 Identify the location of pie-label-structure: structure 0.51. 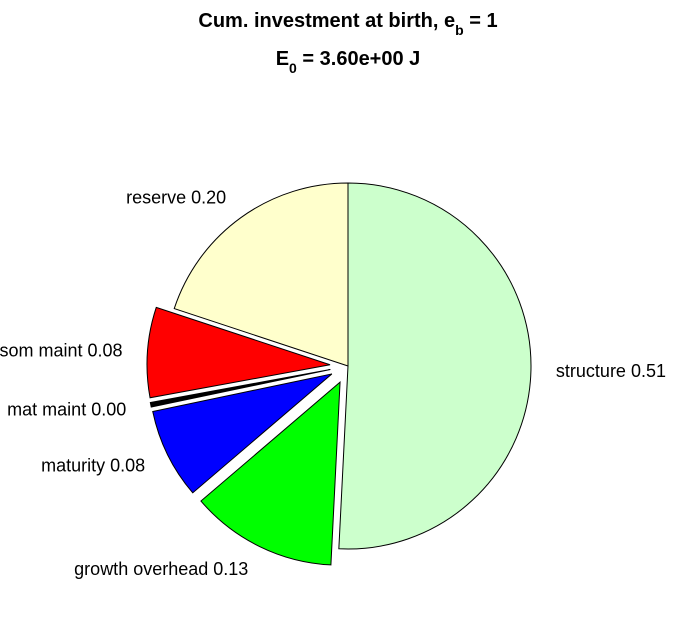
(611, 371).